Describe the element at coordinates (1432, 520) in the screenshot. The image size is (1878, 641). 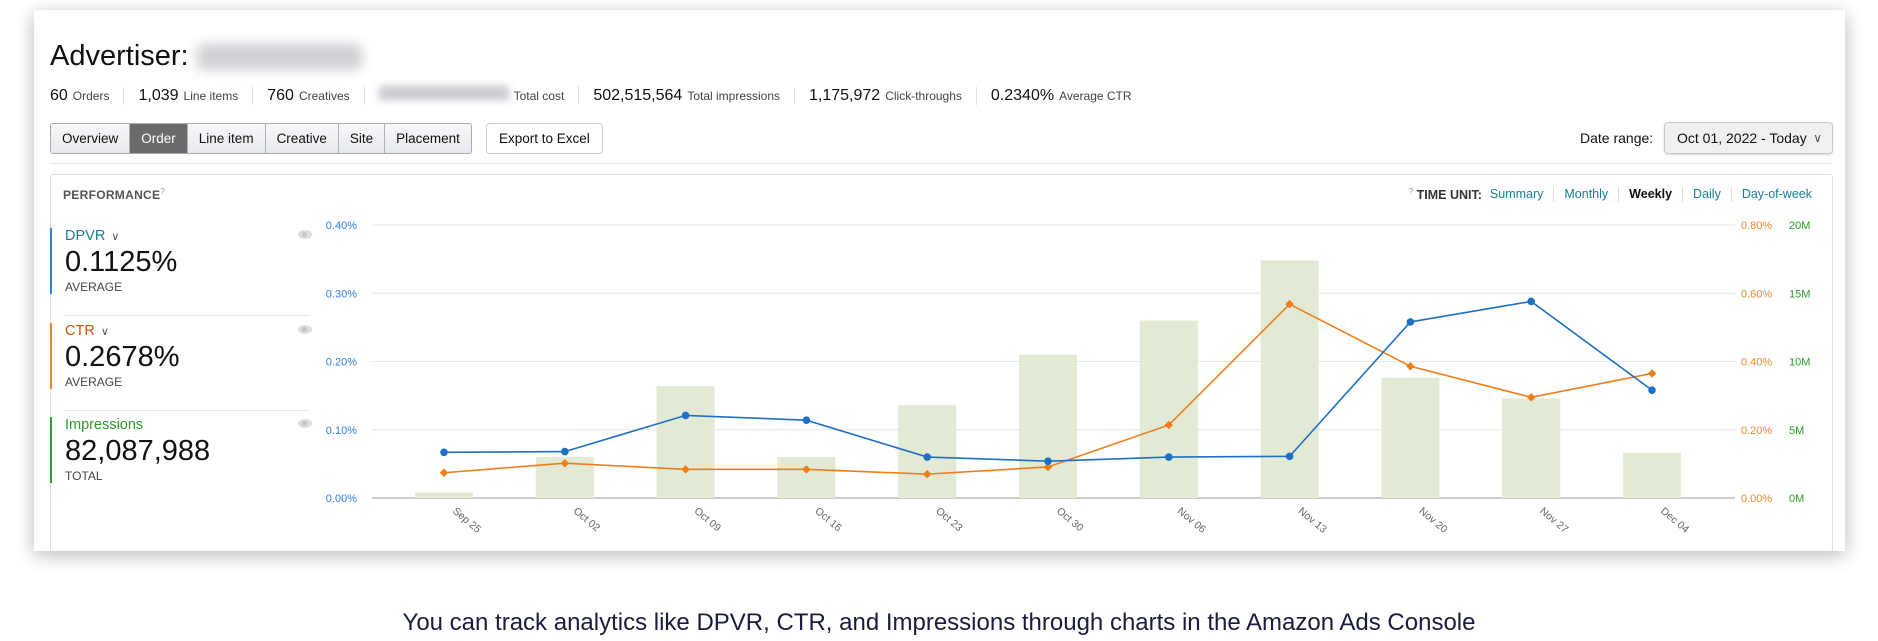
I see `x-axis-tick: Nov 20` at that location.